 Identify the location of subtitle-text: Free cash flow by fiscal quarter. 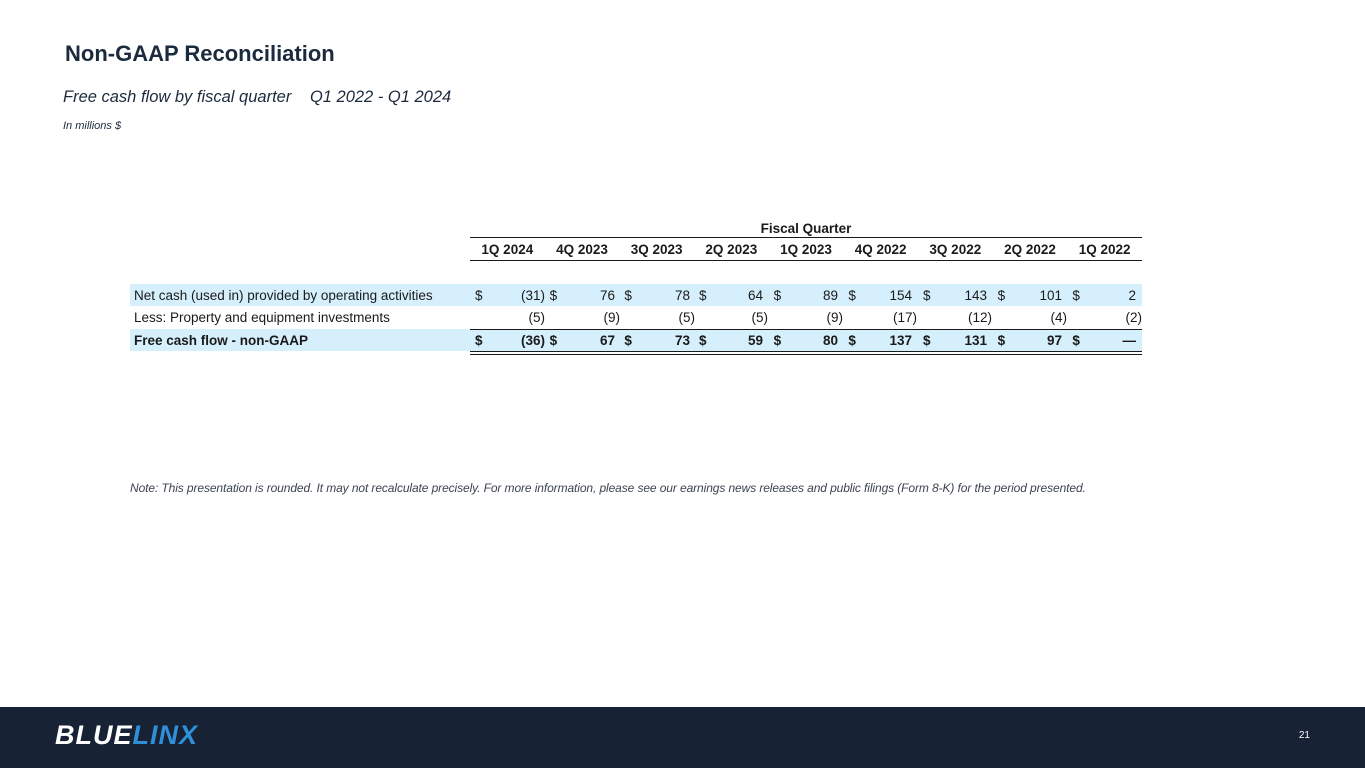
(177, 97).